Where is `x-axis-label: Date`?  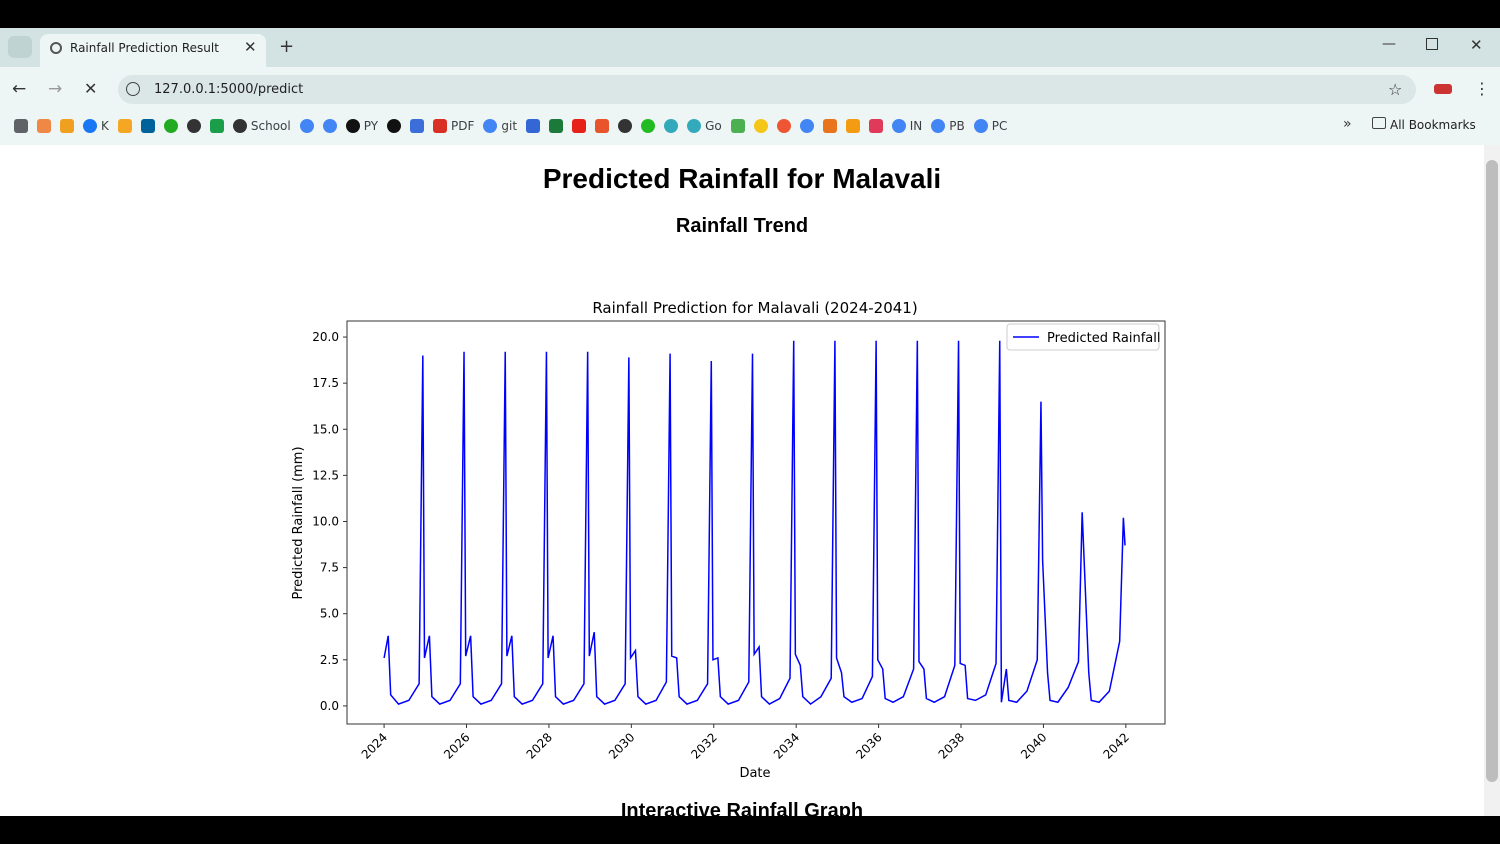 x-axis-label: Date is located at coordinates (754, 773).